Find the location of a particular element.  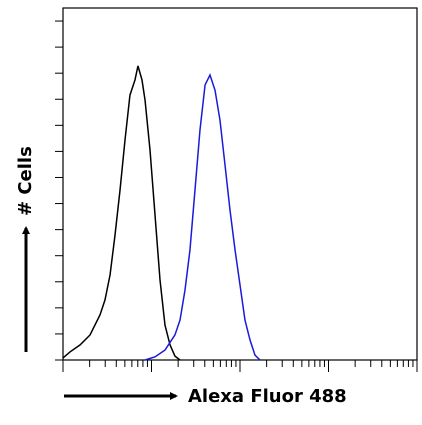

y-axis-label: # Cells is located at coordinates (25, 181).